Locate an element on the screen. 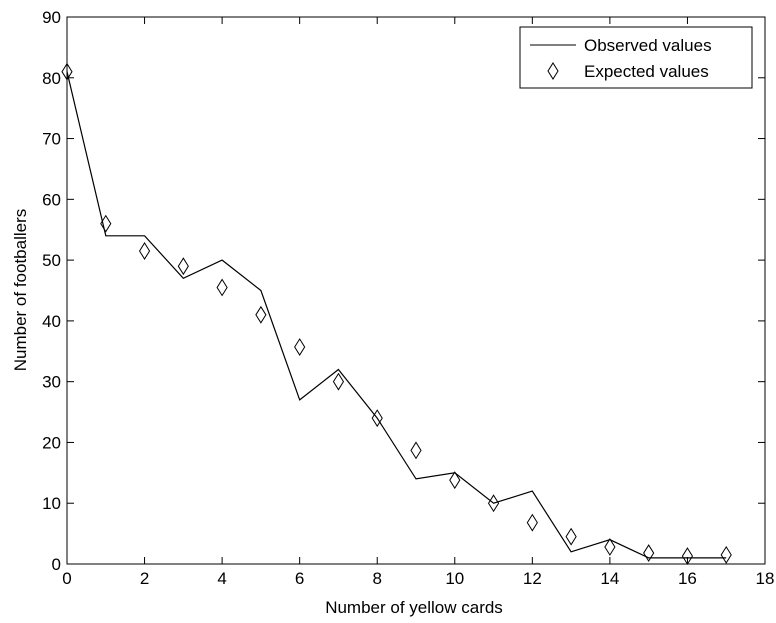 The image size is (776, 623). x-tick-label: 18 is located at coordinates (765, 578).